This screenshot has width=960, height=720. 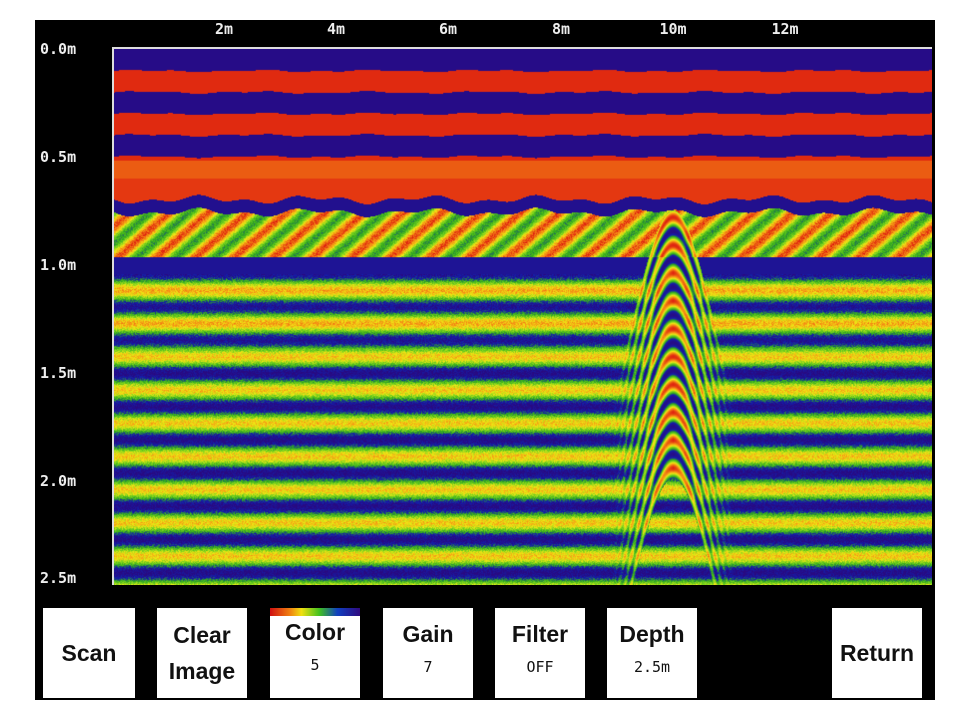 What do you see at coordinates (58, 481) in the screenshot?
I see `y-tick-label: 2.0m` at bounding box center [58, 481].